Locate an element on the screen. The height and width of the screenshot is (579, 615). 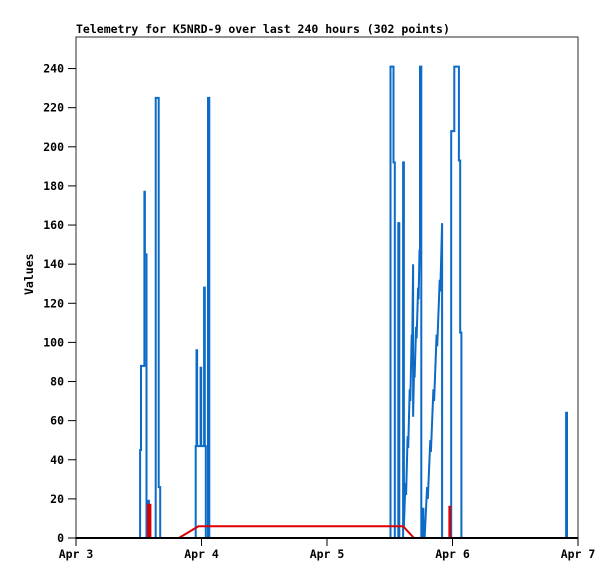
x-tick-label: Apr 5 is located at coordinates (327, 554).